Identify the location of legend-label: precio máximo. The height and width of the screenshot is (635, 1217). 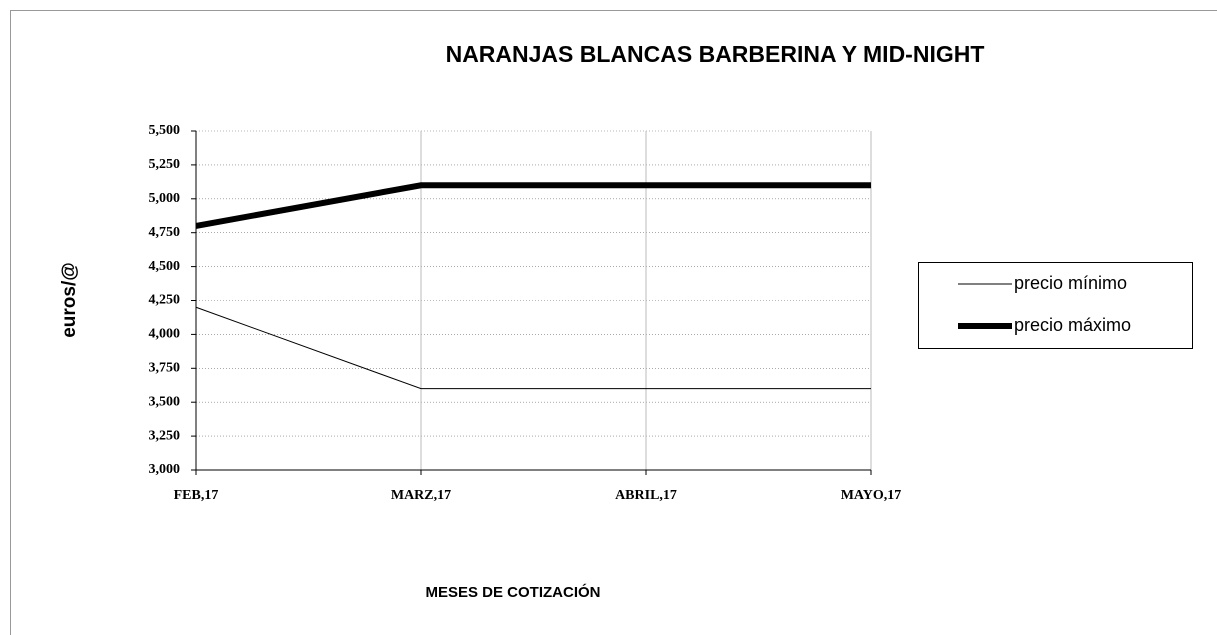
(1072, 325).